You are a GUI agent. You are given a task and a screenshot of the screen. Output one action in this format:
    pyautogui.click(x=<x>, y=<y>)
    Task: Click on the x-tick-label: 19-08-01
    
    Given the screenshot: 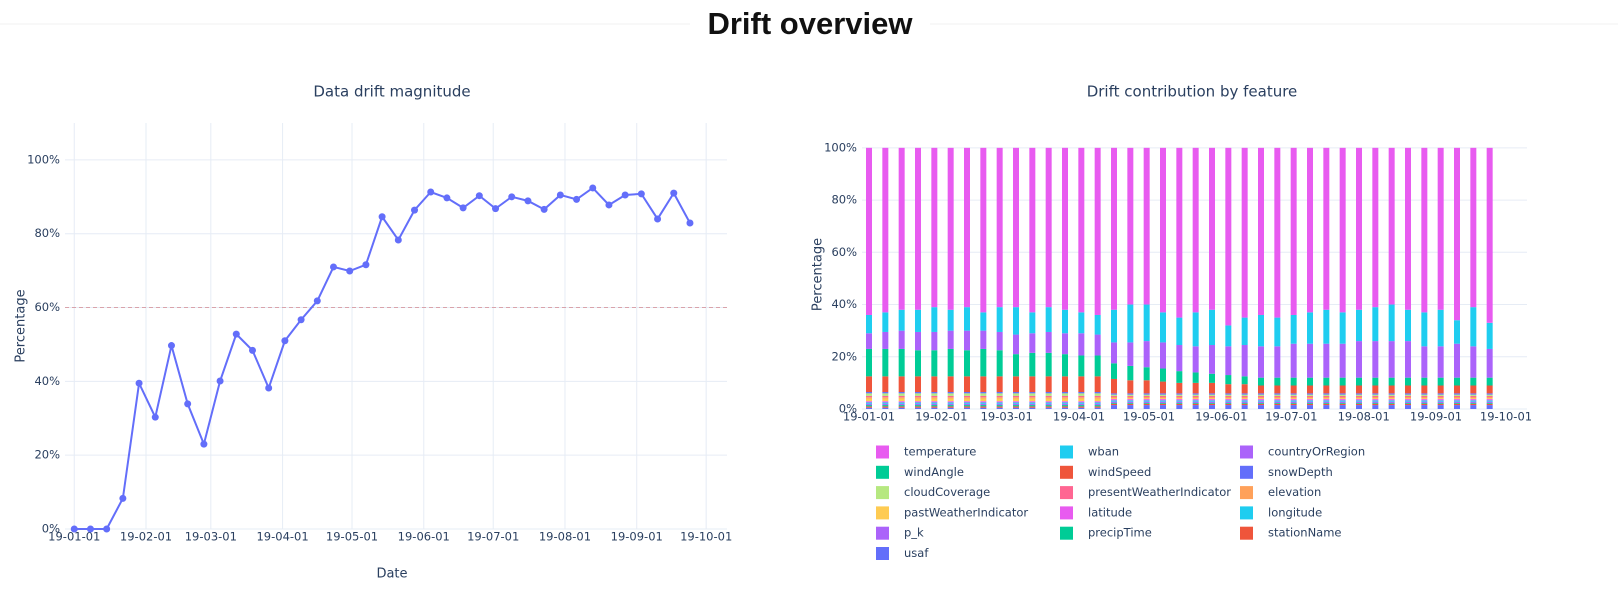 What is the action you would take?
    pyautogui.click(x=1364, y=417)
    